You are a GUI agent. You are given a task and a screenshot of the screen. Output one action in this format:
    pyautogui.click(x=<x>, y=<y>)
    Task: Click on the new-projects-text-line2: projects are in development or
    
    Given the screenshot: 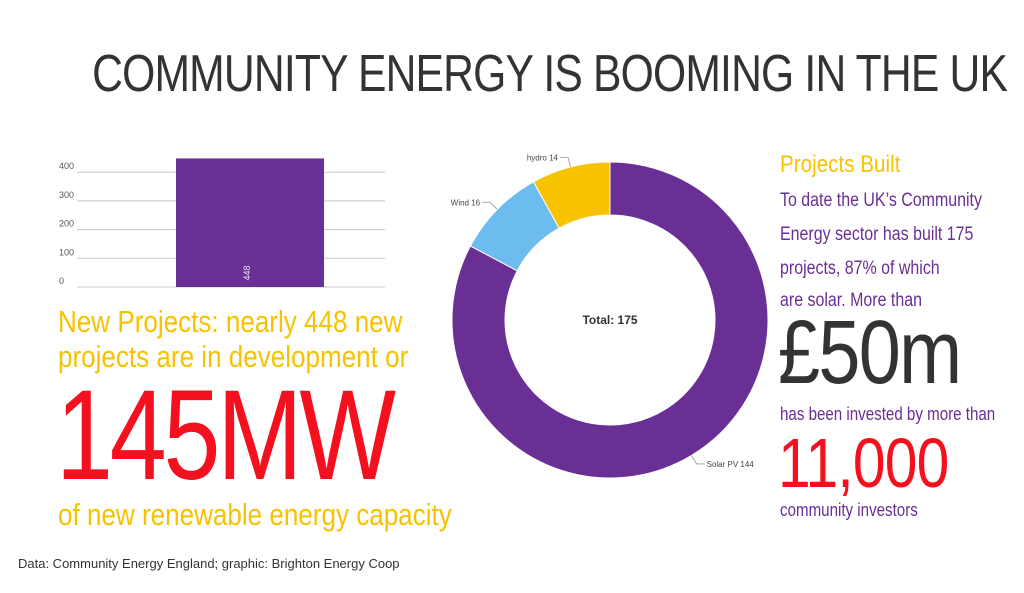 What is the action you would take?
    pyautogui.click(x=233, y=356)
    